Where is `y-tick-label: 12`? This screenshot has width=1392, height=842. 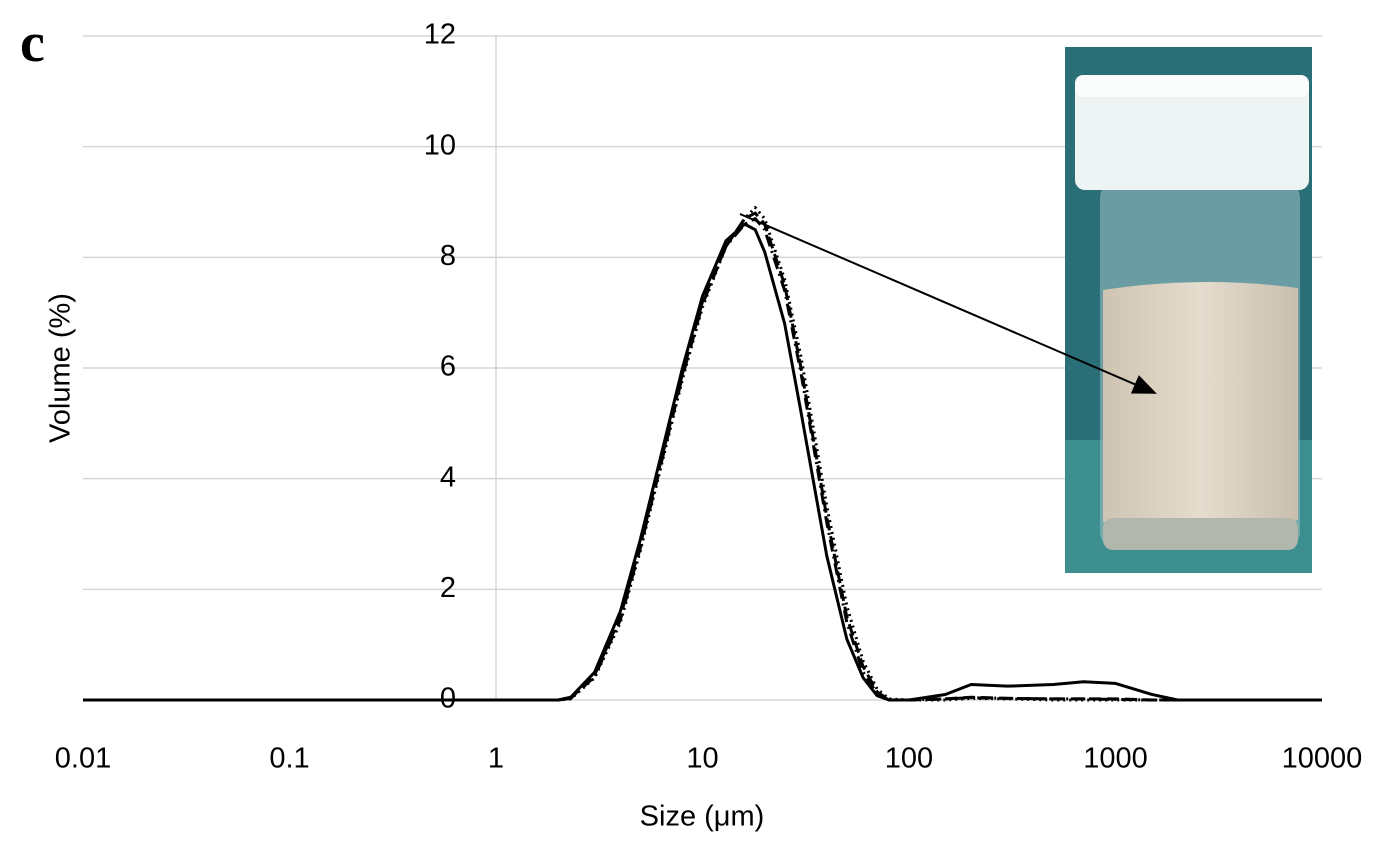
y-tick-label: 12 is located at coordinates (440, 35).